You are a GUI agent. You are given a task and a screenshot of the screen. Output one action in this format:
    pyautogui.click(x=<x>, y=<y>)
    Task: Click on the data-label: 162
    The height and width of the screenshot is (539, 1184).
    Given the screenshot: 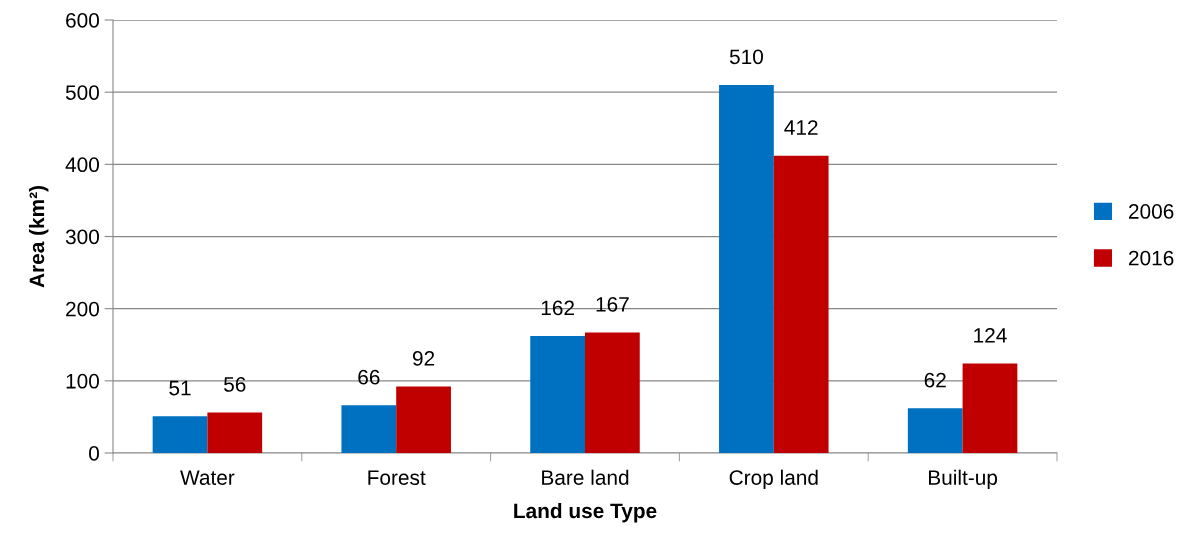 What is the action you would take?
    pyautogui.click(x=557, y=308)
    